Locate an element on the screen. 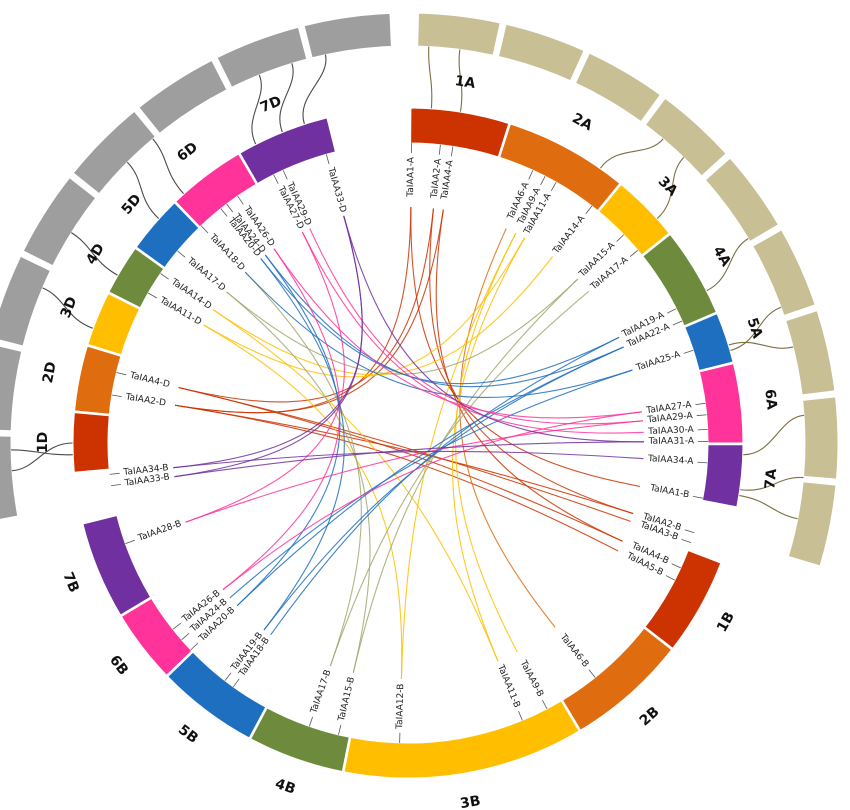 This screenshot has height=810, width=850. chromosome-4a is located at coordinates (680, 280).